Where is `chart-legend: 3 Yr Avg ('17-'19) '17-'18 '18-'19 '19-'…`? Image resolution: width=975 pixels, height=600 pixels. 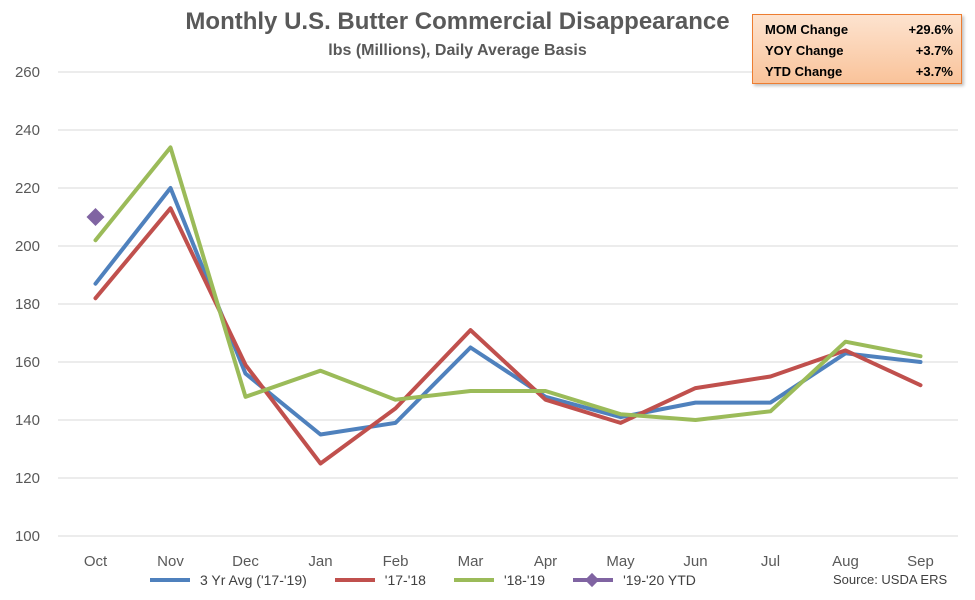
chart-legend: 3 Yr Avg ('17-'19) '17-'18 '18-'19 '19-'… is located at coordinates (437, 580).